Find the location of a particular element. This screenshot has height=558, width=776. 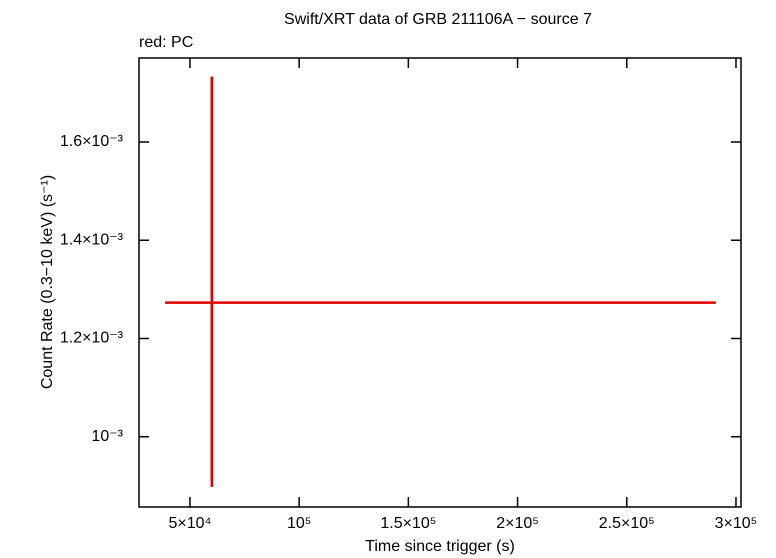

x-tick-label: 10⁵ is located at coordinates (299, 523).